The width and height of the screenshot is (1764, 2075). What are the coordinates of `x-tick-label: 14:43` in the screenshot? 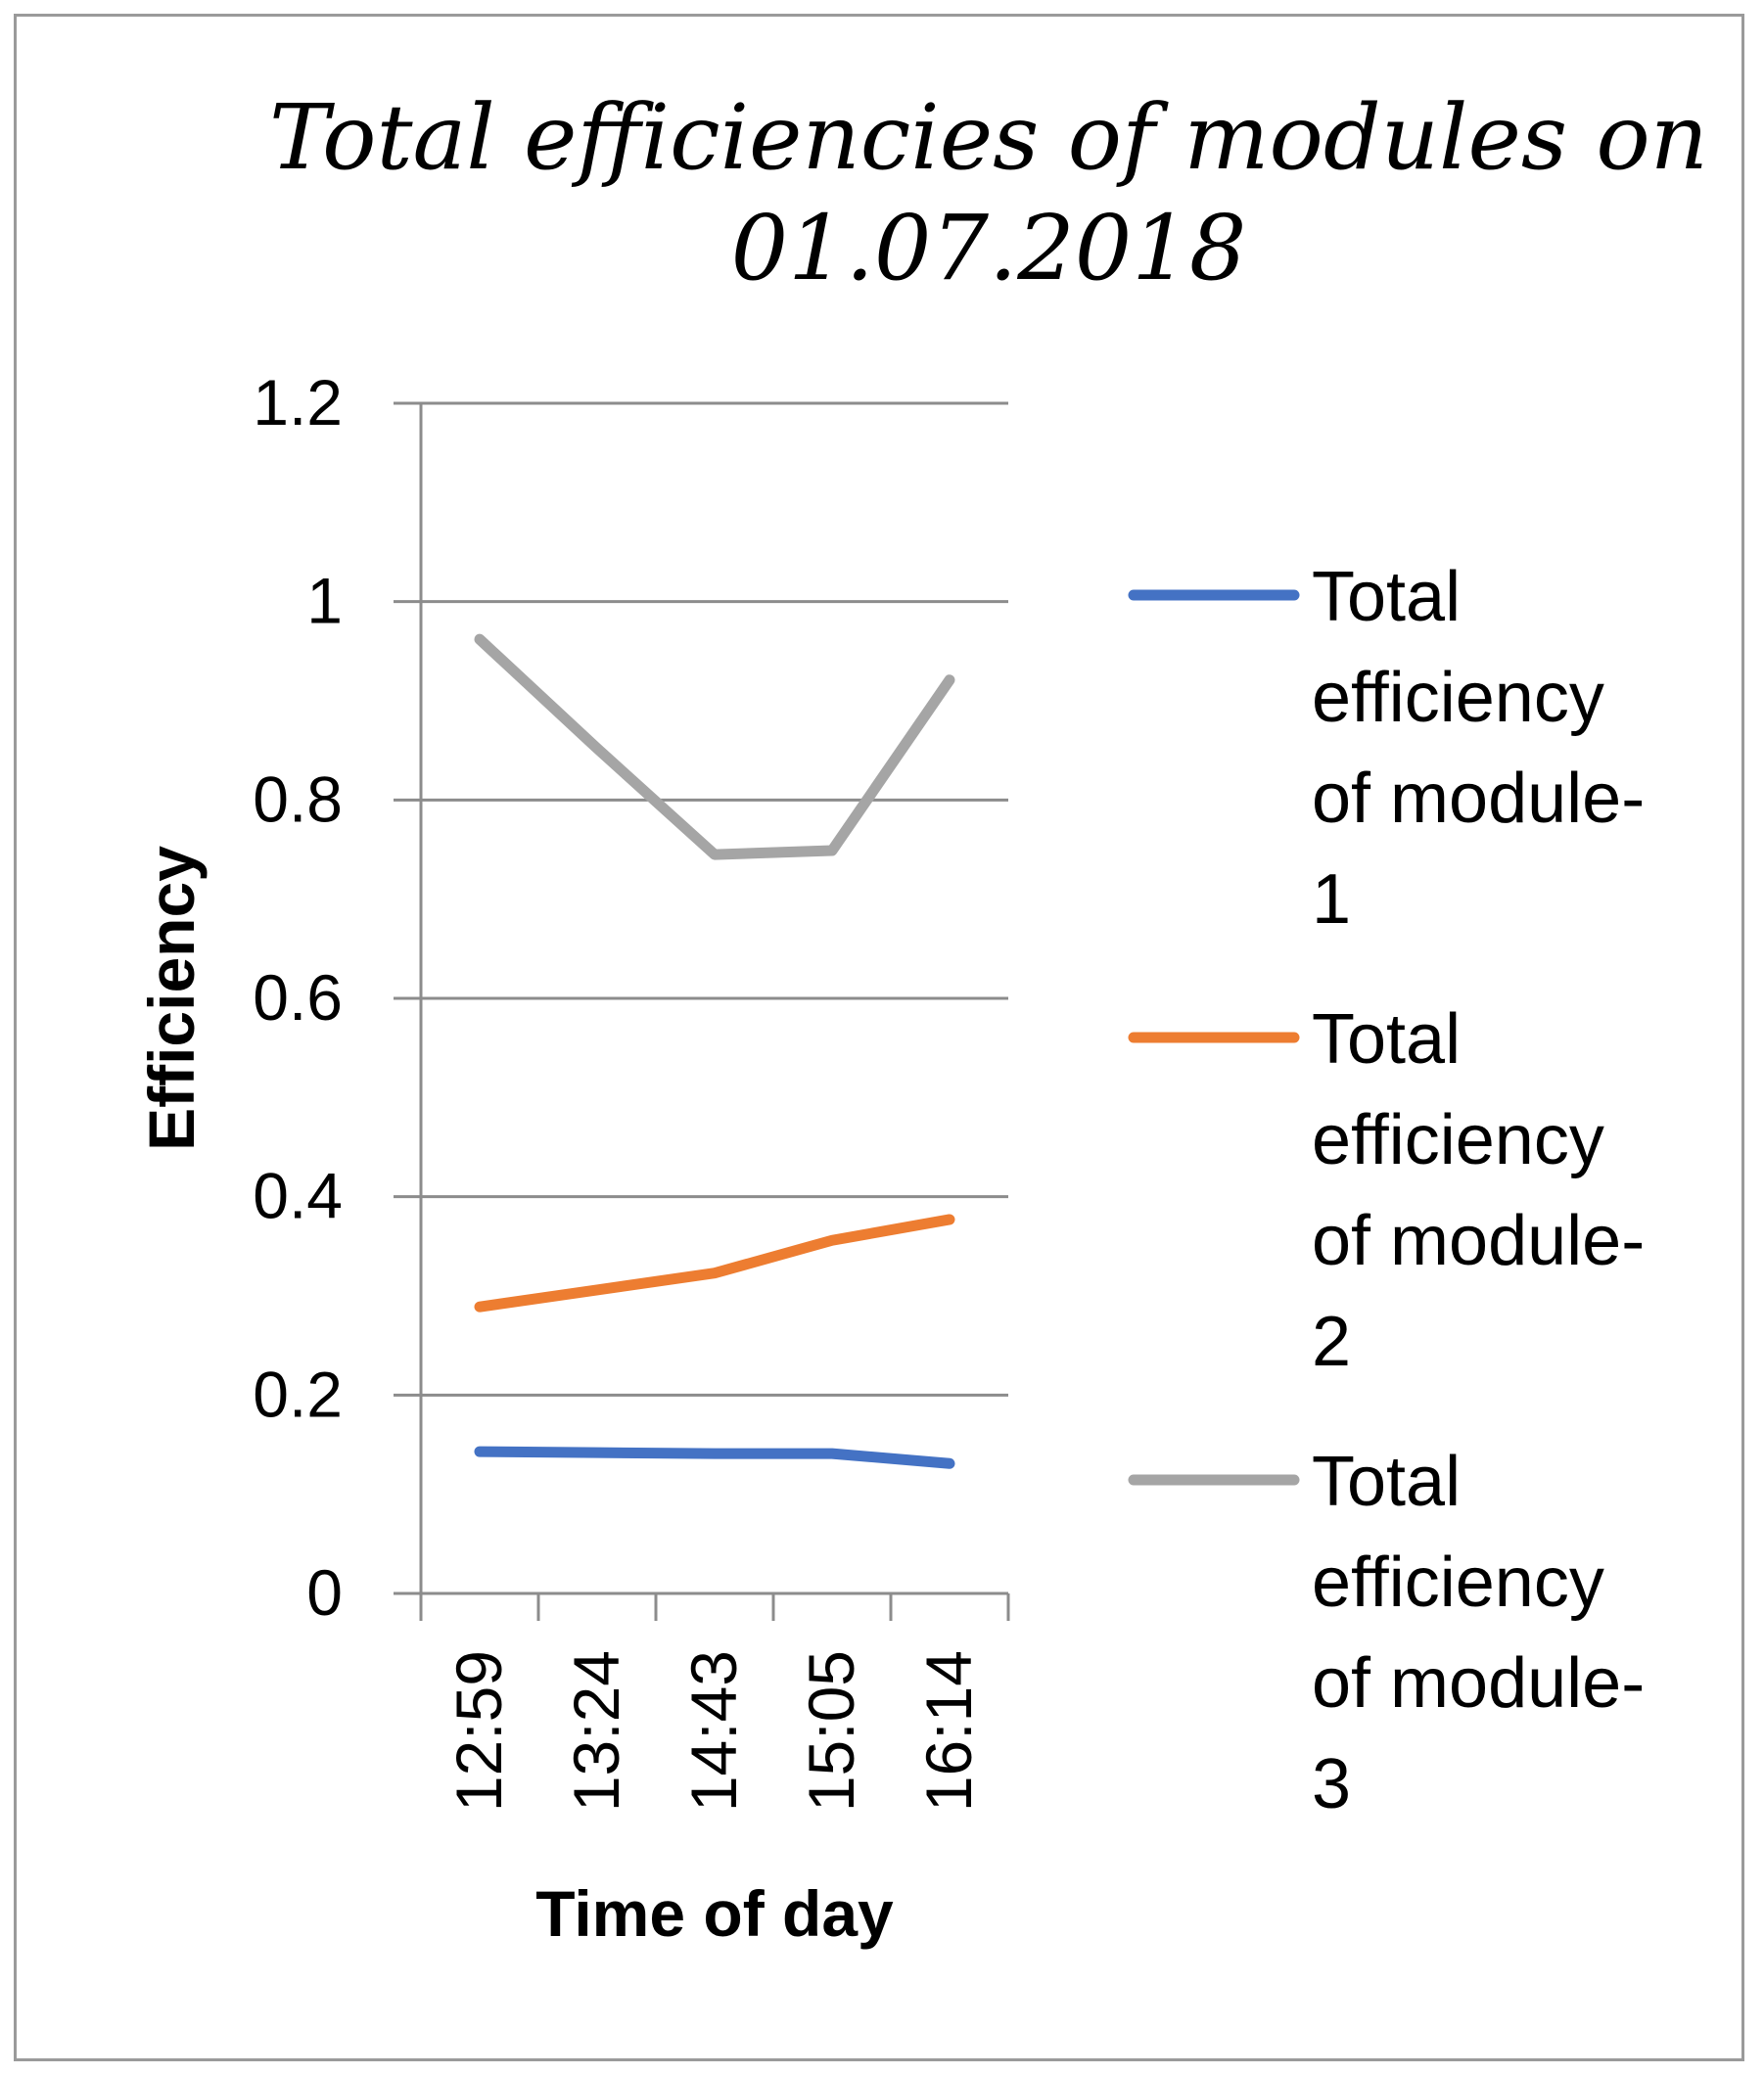 It's located at (713, 1731).